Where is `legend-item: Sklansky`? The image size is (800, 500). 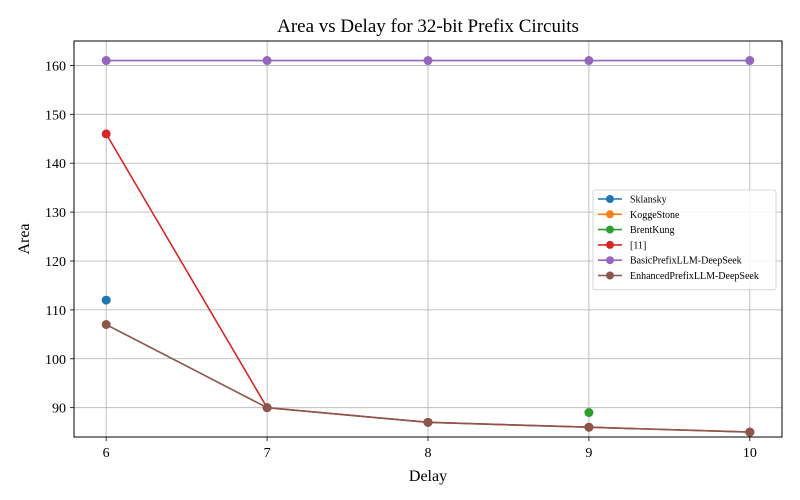 legend-item: Sklansky is located at coordinates (632, 200).